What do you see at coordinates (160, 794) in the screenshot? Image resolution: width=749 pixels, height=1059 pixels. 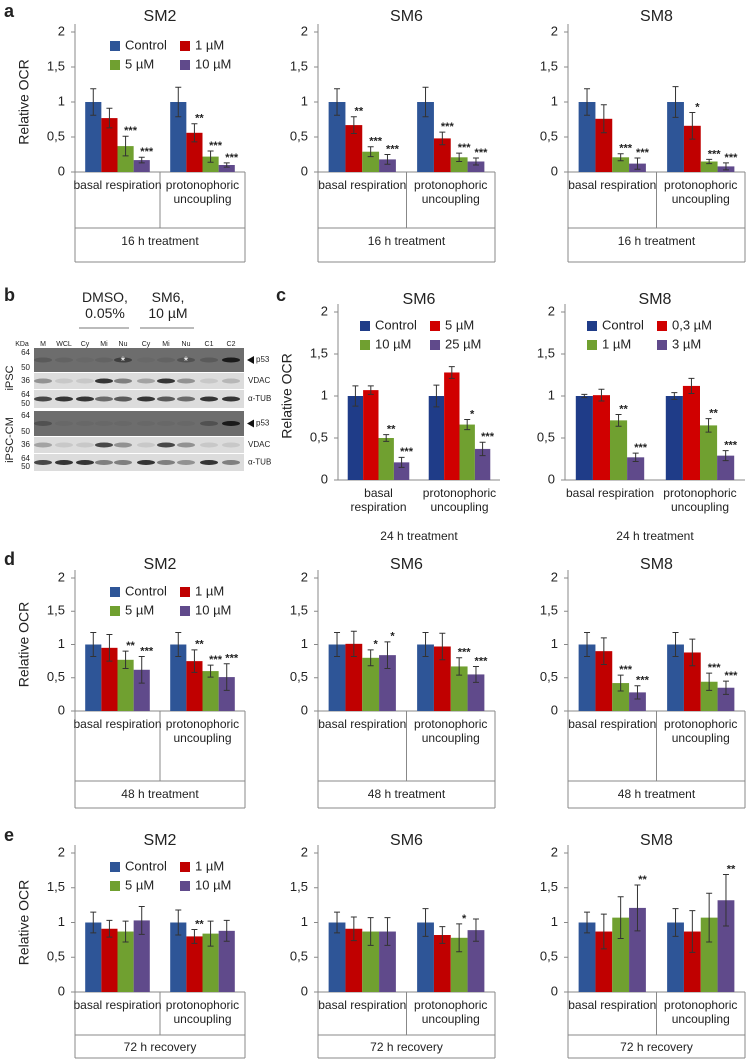 I see `x-axis-label: 48 h treatment` at bounding box center [160, 794].